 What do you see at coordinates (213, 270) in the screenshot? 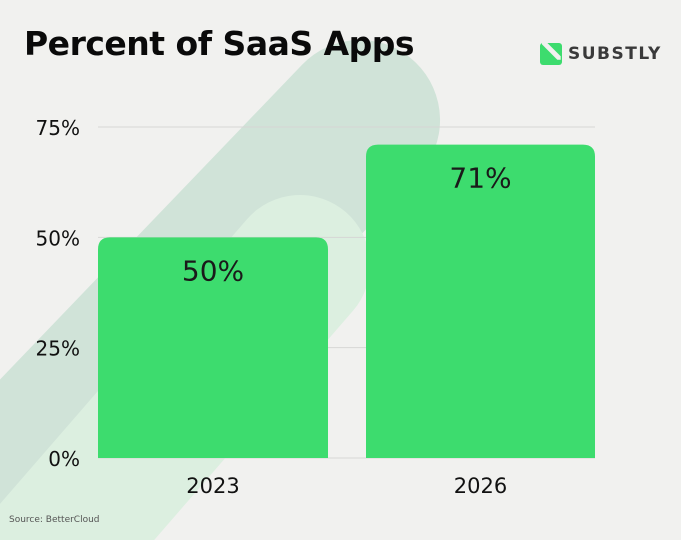
I see `data-label: 50%` at bounding box center [213, 270].